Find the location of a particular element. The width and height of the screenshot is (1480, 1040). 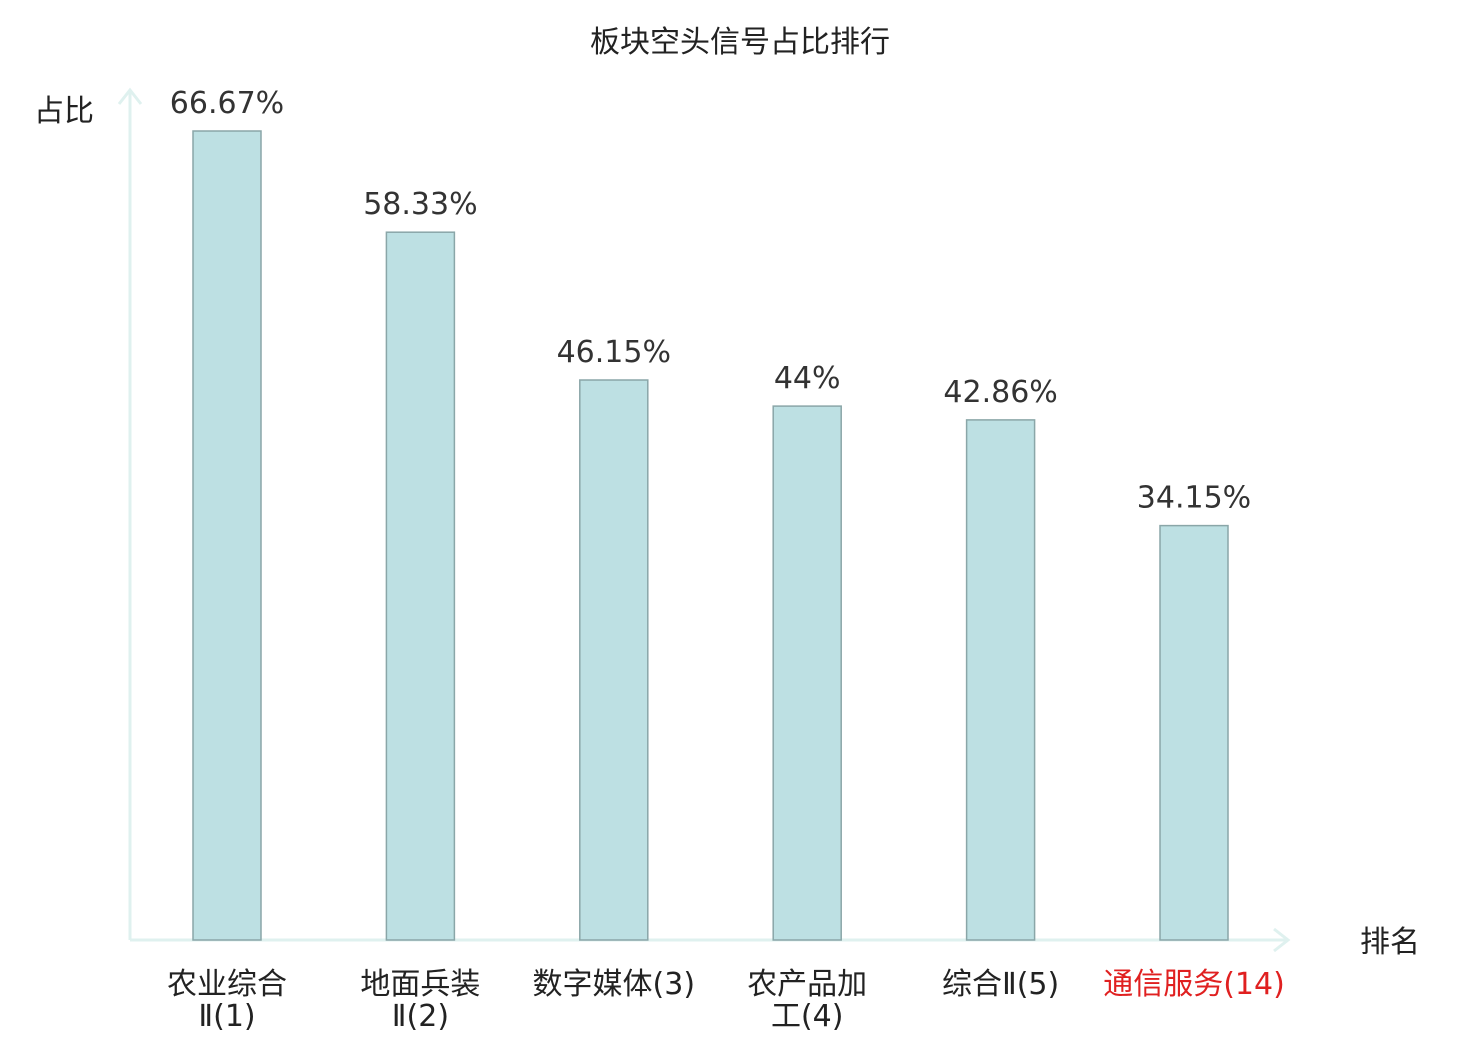

category-label-6-line-1: 通信服务(14) is located at coordinates (1194, 984).